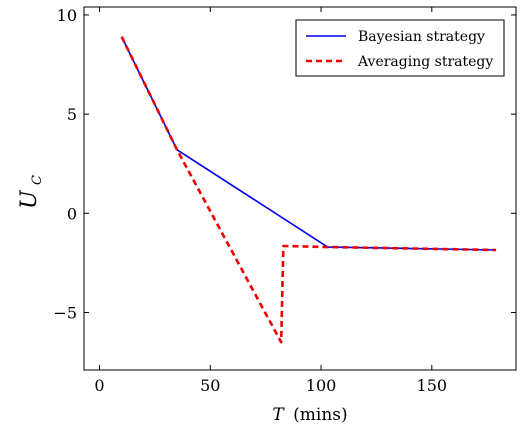  I want to click on y-axis-label: U C, so click(31, 192).